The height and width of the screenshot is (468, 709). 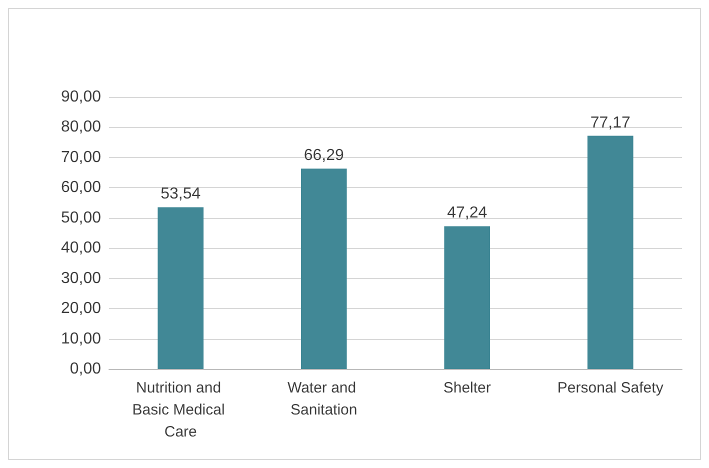 What do you see at coordinates (323, 399) in the screenshot?
I see `x-tick-label: Water and Sanitation` at bounding box center [323, 399].